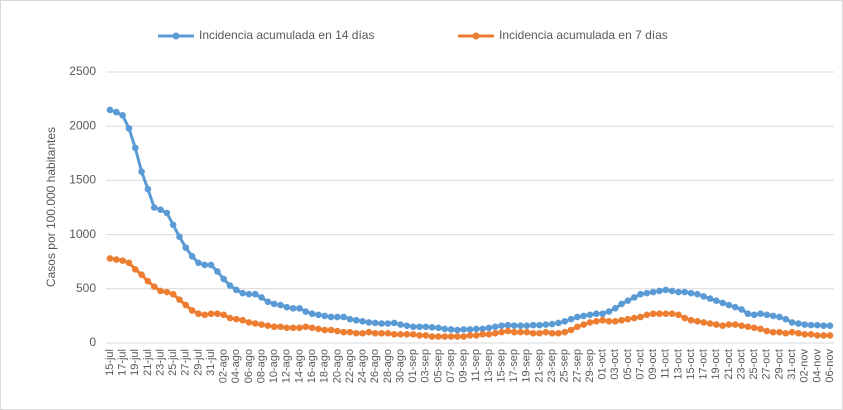 The width and height of the screenshot is (843, 410). I want to click on x-tick-label: 11-sep, so click(476, 365).